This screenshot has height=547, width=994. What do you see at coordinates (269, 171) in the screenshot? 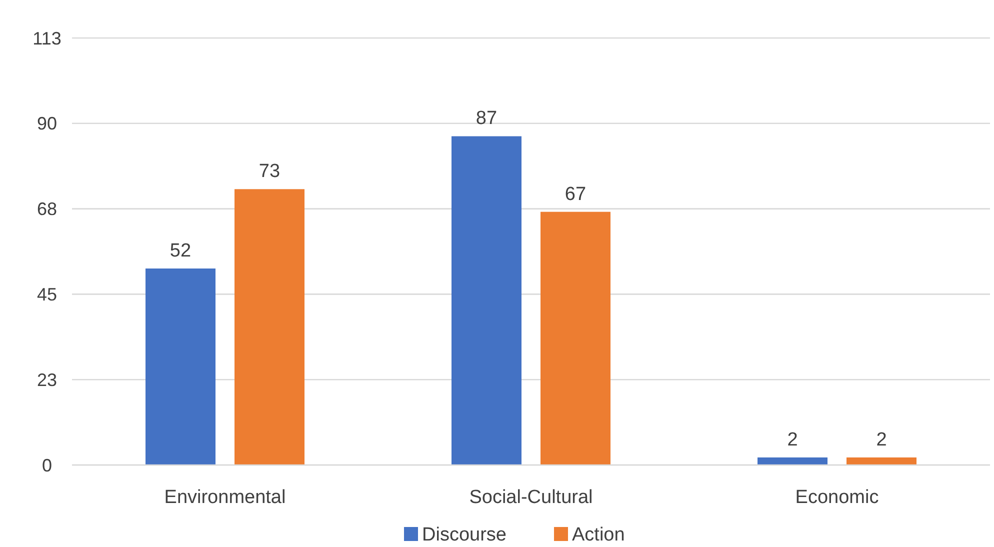
I see `data-label: 73` at bounding box center [269, 171].